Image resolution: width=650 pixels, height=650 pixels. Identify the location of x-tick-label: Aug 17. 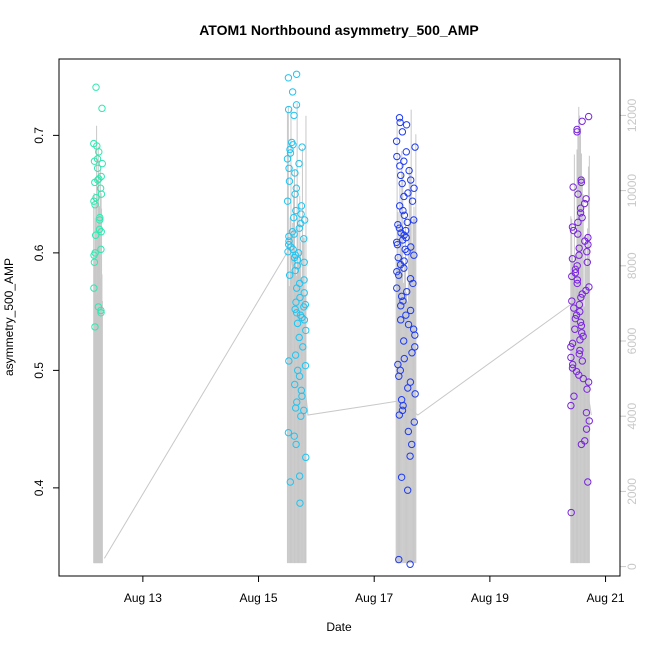
(374, 598).